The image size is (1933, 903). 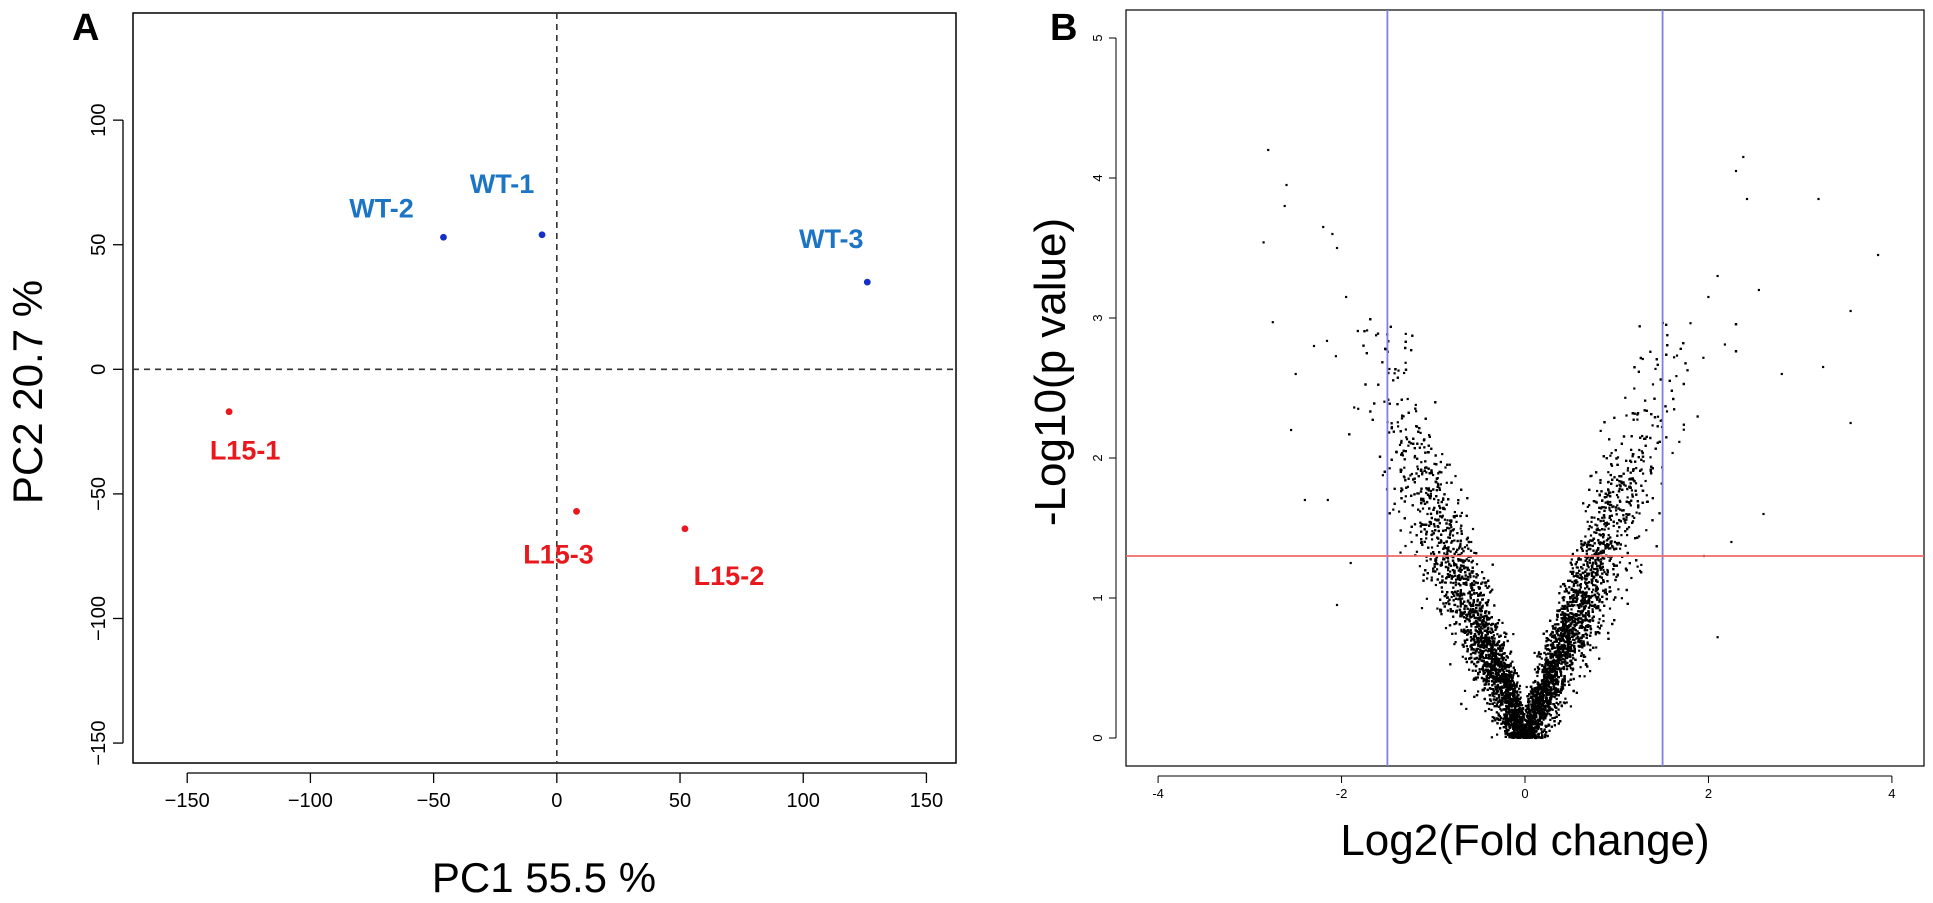 What do you see at coordinates (729, 576) in the screenshot?
I see `pca-point-label-l15-2: L15-2` at bounding box center [729, 576].